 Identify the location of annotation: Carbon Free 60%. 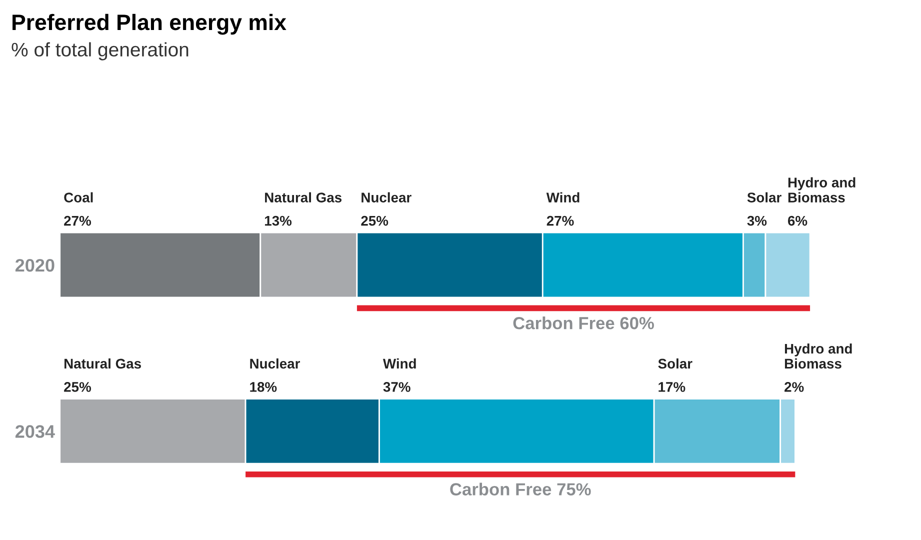
(583, 323).